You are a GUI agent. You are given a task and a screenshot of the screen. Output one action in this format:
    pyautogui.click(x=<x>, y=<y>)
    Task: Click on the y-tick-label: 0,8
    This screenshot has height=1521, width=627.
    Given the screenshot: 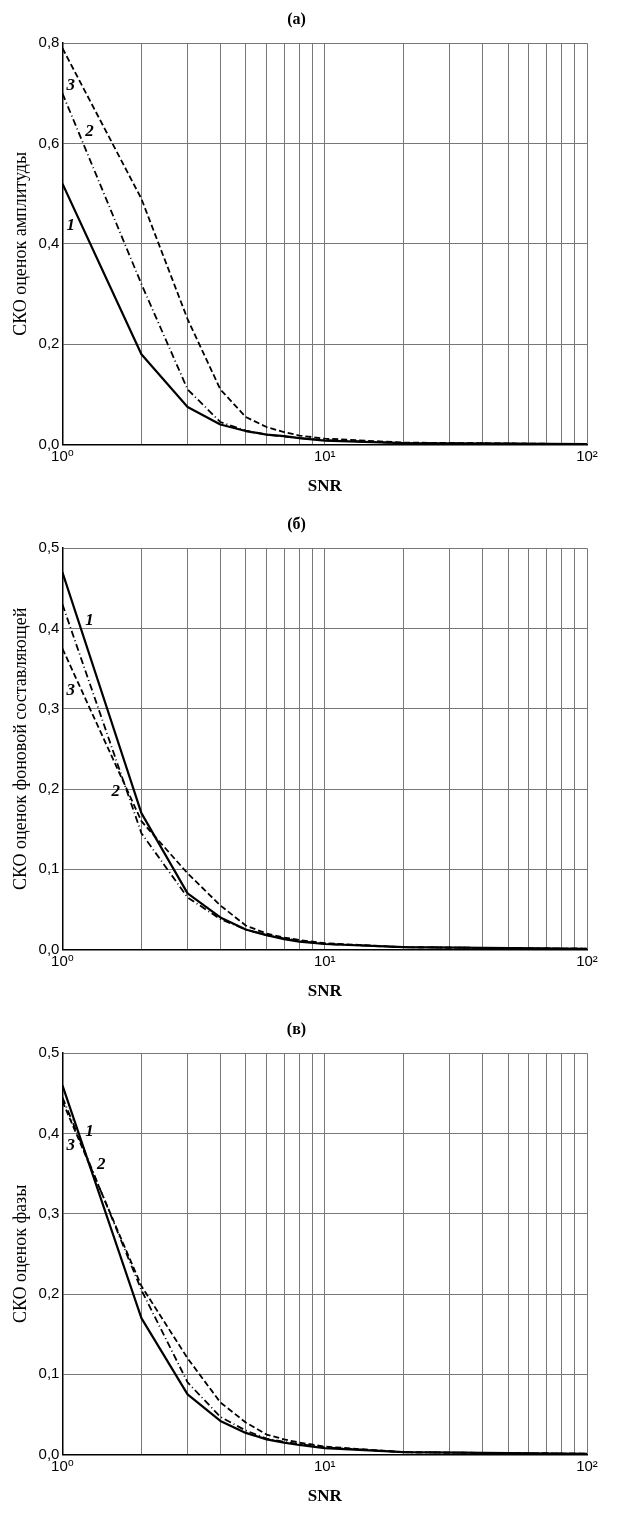 What is the action you would take?
    pyautogui.click(x=49, y=42)
    